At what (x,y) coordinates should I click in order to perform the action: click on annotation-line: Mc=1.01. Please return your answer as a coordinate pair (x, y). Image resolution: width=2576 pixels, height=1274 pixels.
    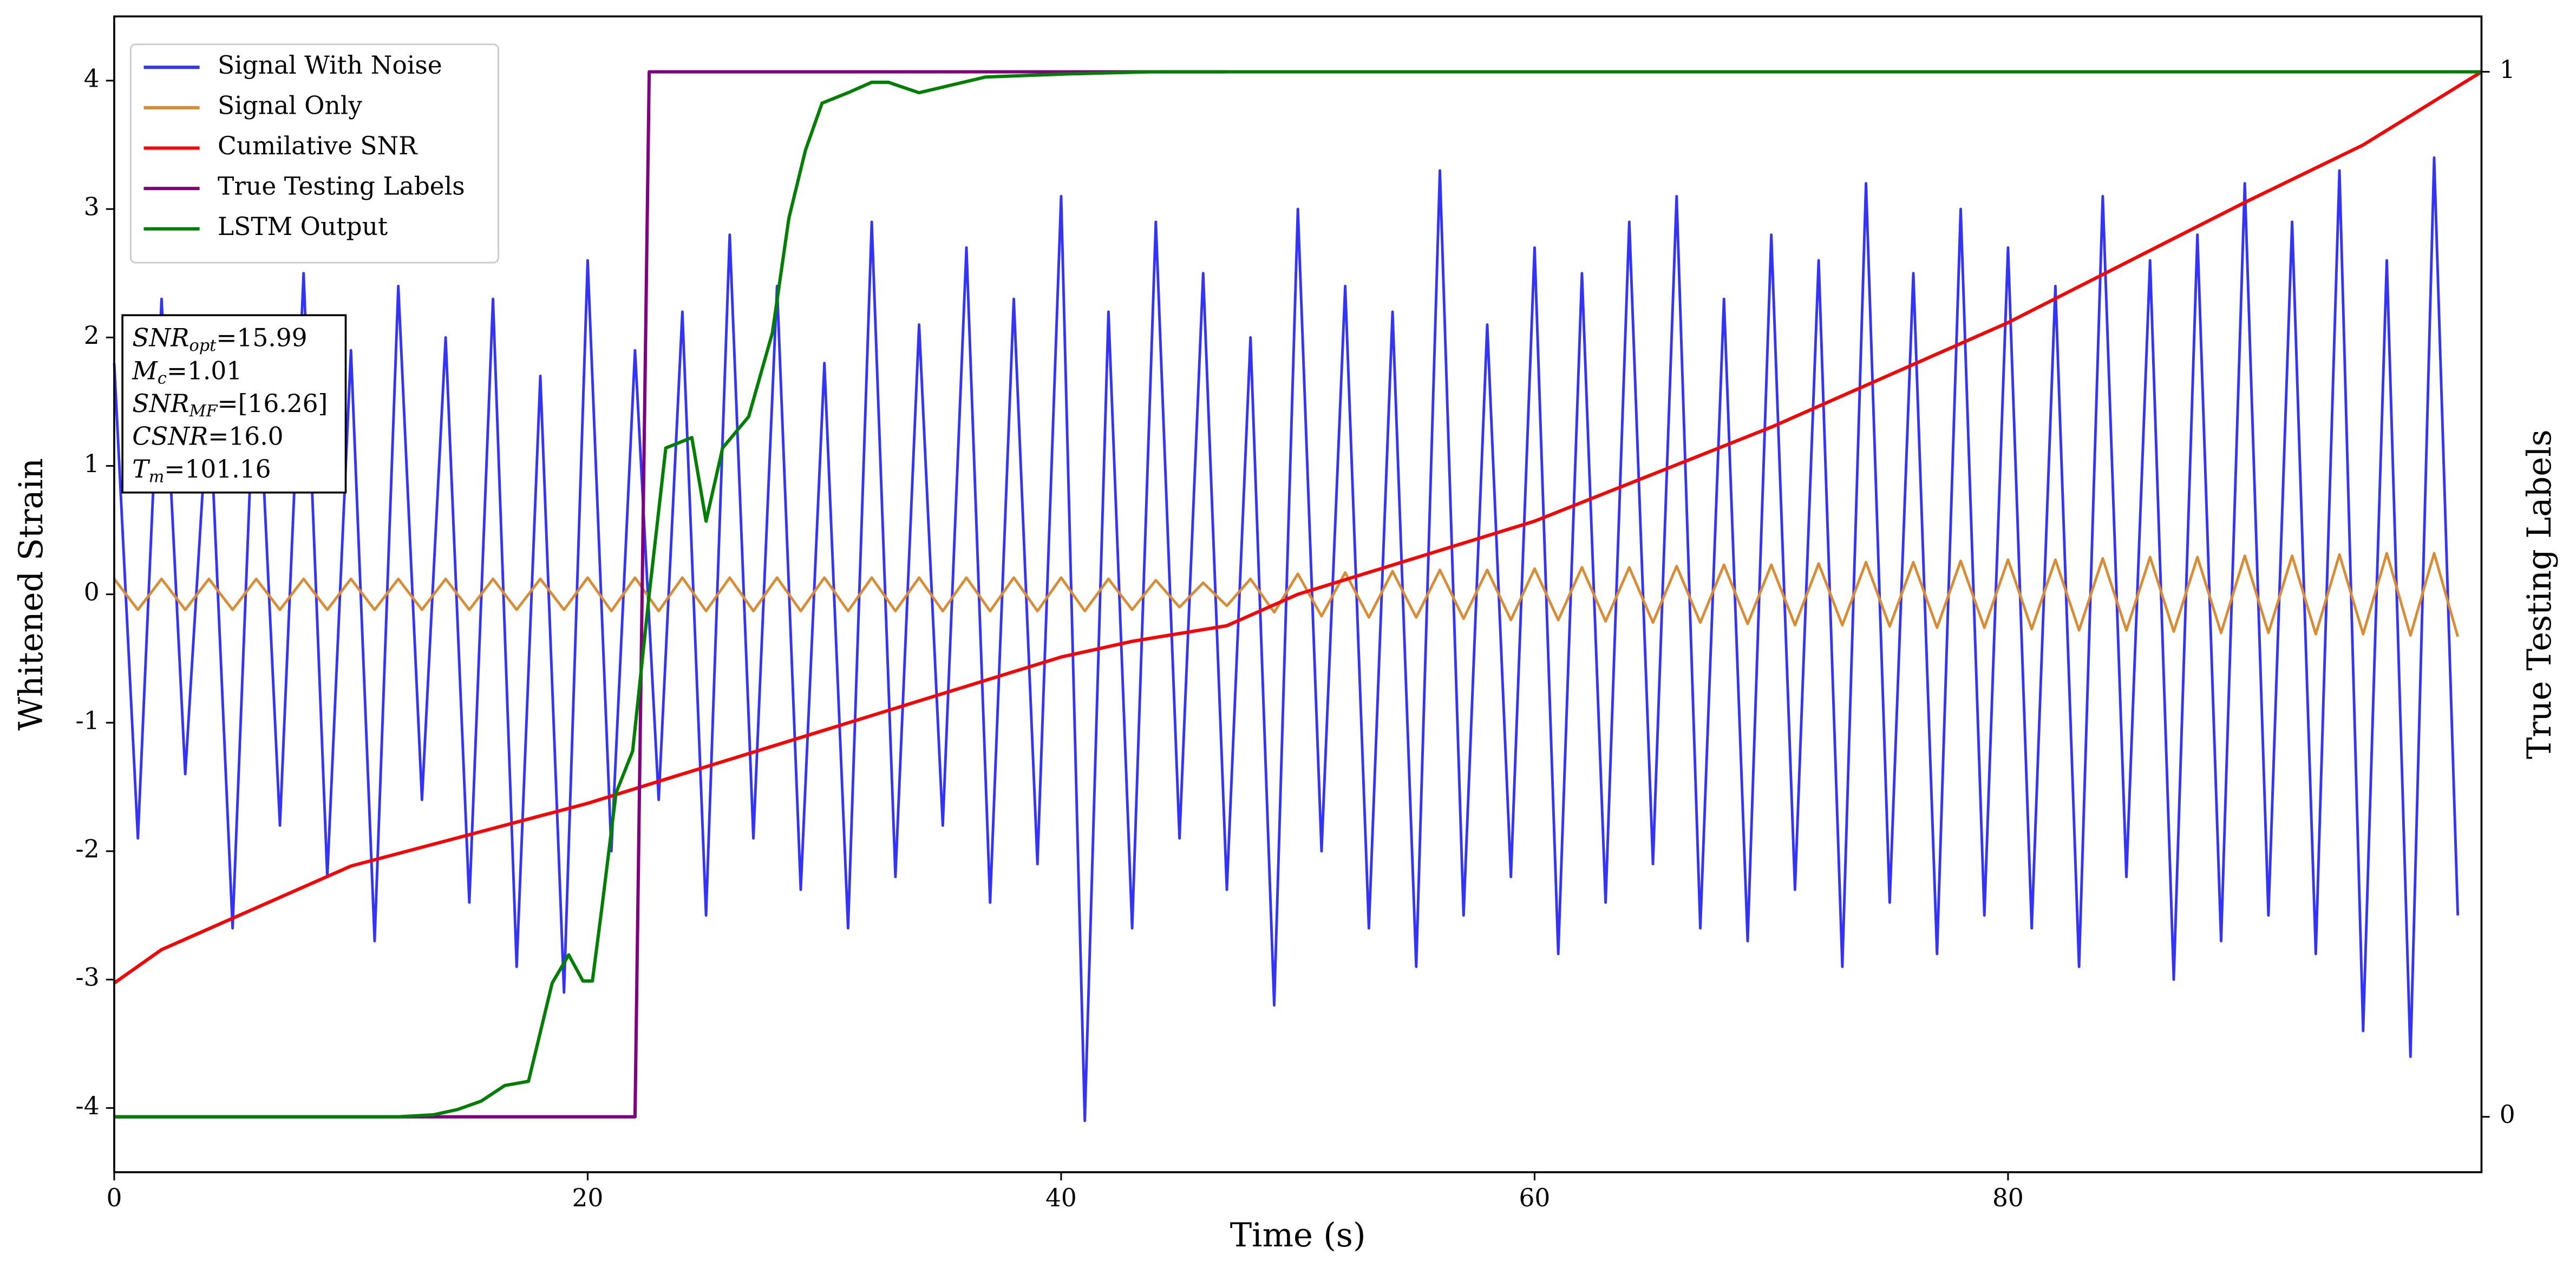
    Looking at the image, I should click on (187, 372).